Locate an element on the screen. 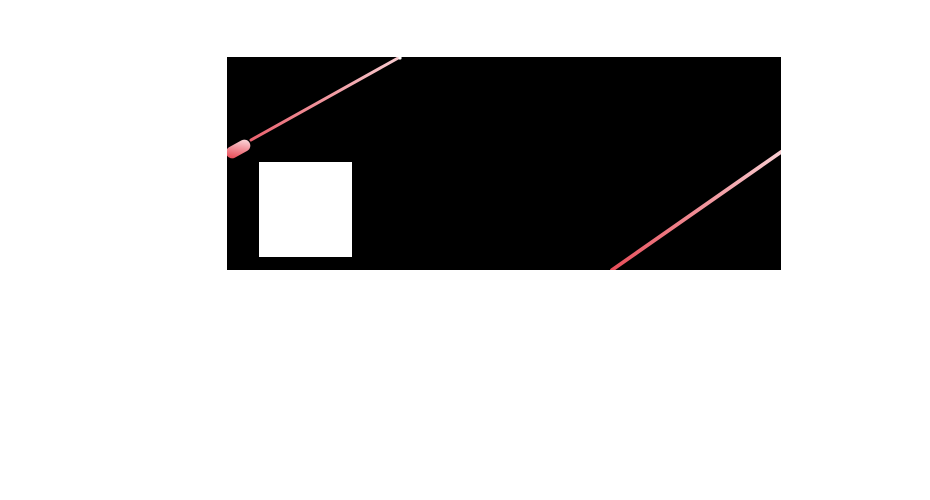 Image resolution: width=930 pixels, height=500 pixels. laser-impact-dot is located at coordinates (400, 58).